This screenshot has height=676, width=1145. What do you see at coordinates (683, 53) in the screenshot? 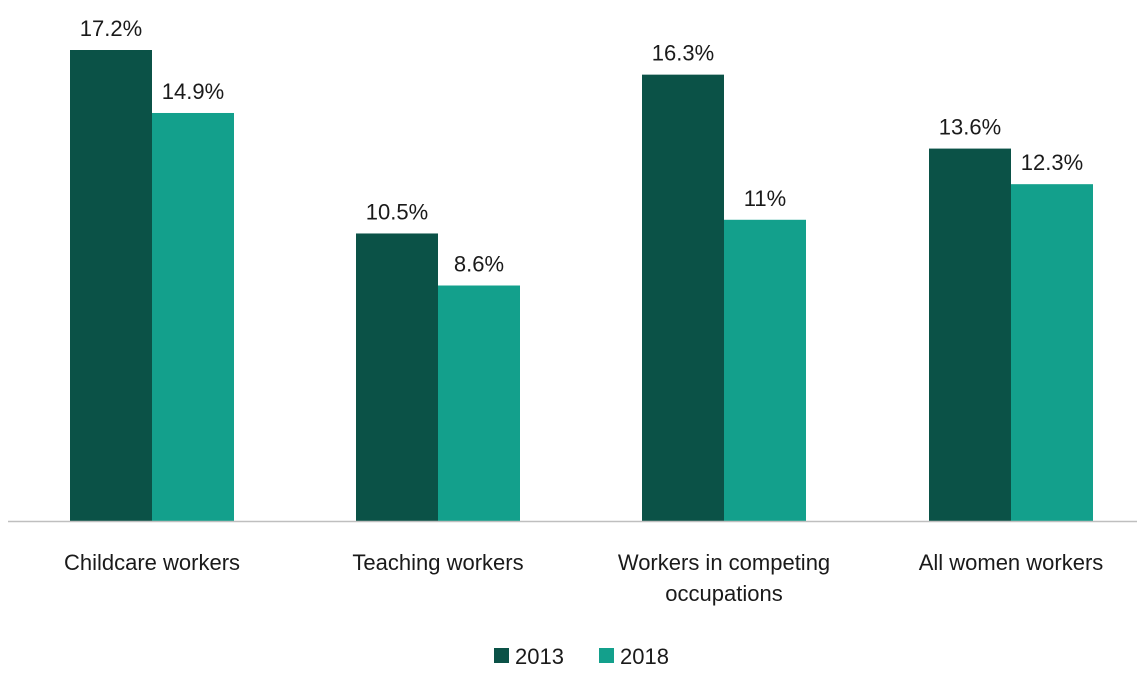
I see `data-label-2013-2: 16.3%` at bounding box center [683, 53].